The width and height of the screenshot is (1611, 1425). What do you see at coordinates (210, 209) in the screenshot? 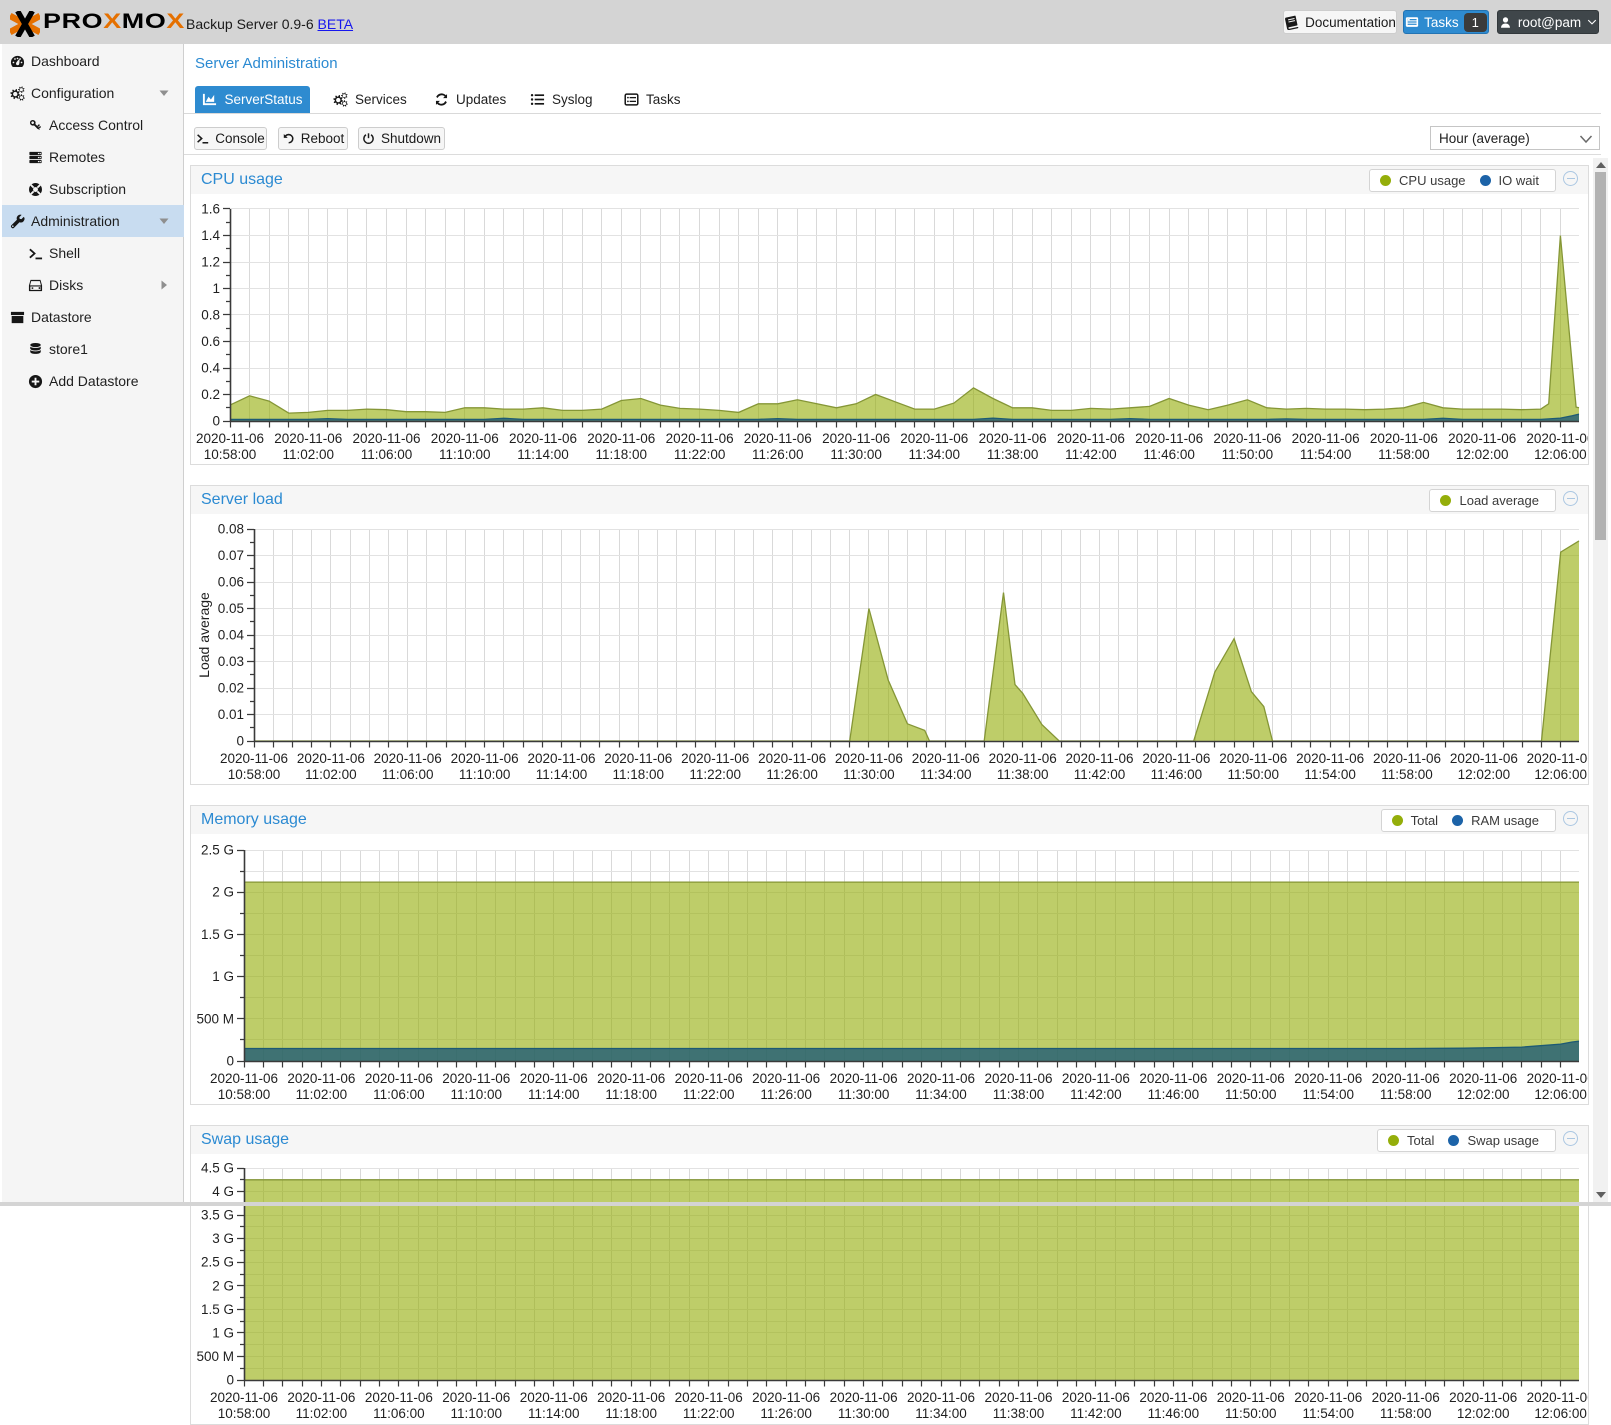
I see `svg-text: 1.6` at bounding box center [210, 209].